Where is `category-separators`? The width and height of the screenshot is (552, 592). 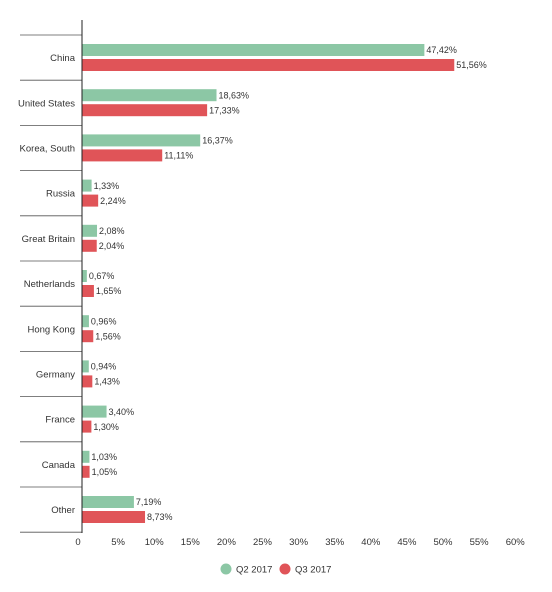 category-separators is located at coordinates (51, 283).